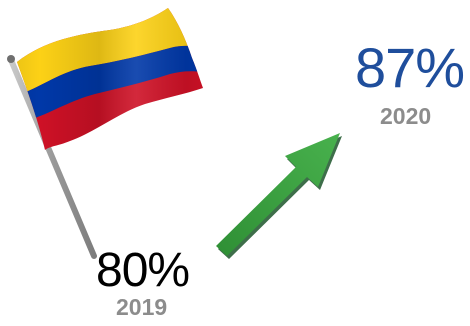 This screenshot has height=326, width=470. Describe the element at coordinates (143, 270) in the screenshot. I see `value-2019-label: 80%` at that location.